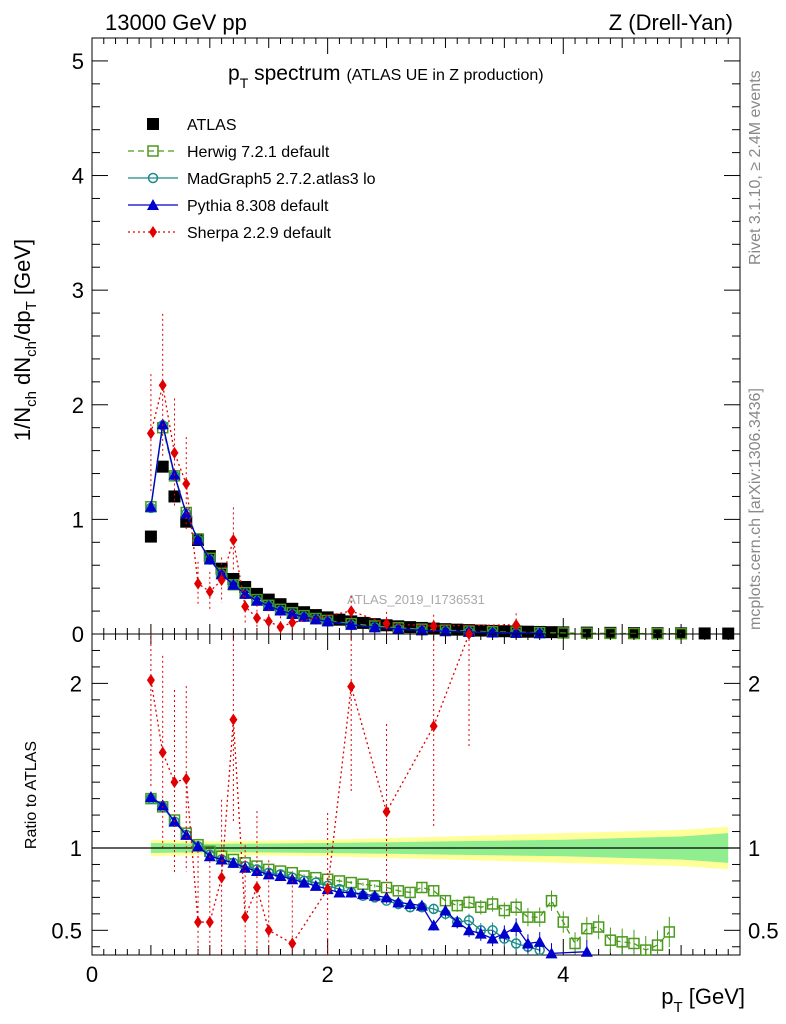 The width and height of the screenshot is (786, 1024). I want to click on legend-label: Sherpa 2.2.9 default, so click(259, 233).